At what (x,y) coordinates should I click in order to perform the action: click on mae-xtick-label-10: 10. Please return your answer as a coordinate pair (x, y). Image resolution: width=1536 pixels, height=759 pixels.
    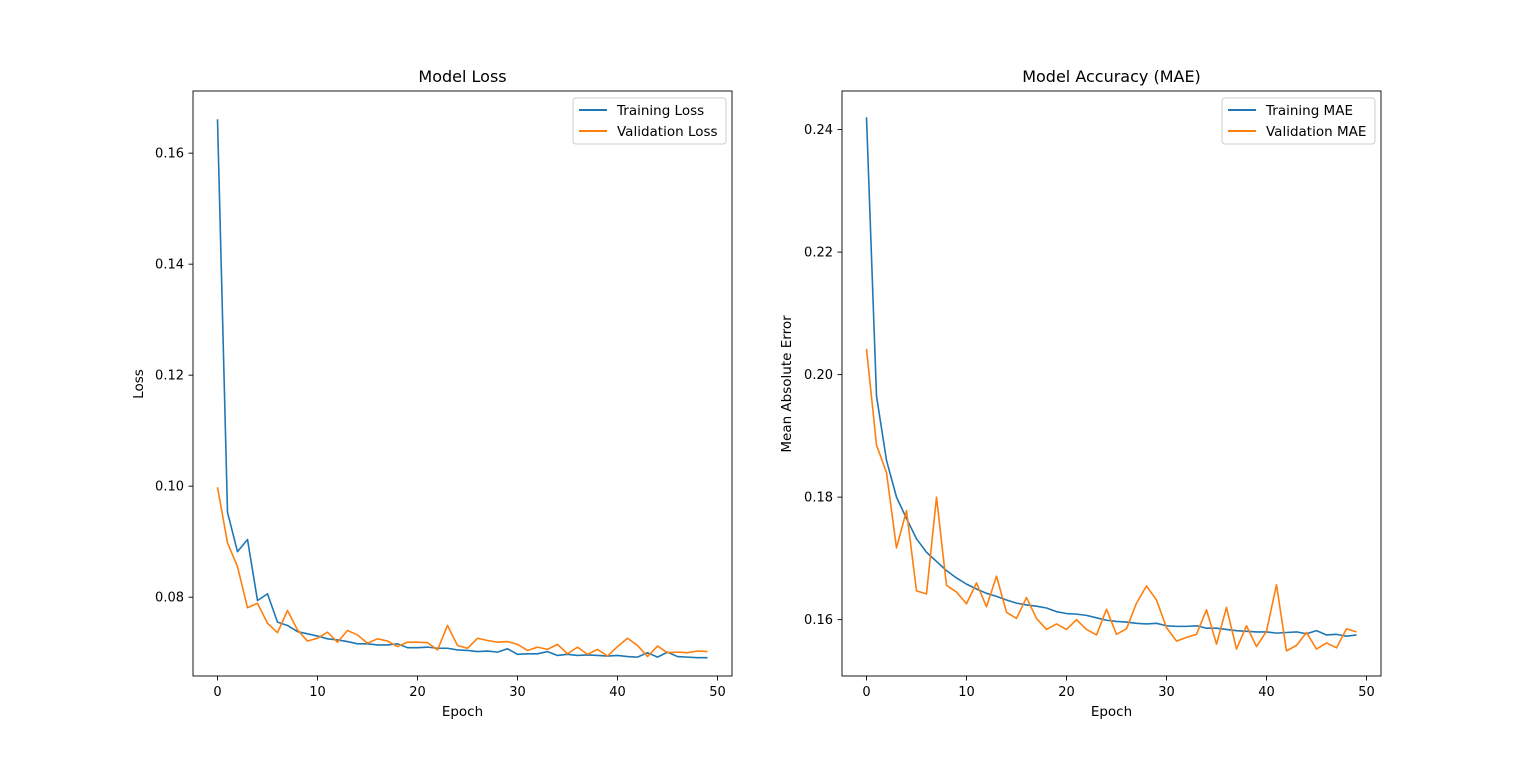
    Looking at the image, I should click on (966, 692).